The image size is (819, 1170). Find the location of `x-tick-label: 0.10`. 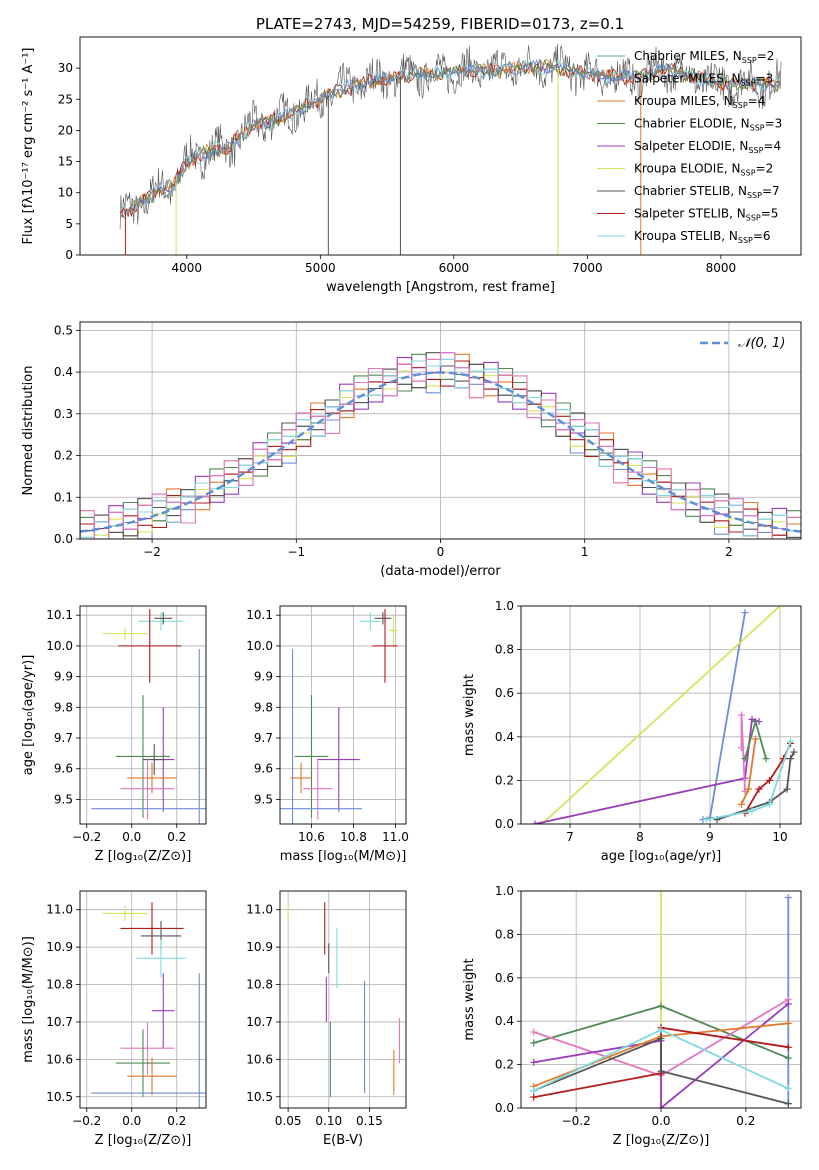

x-tick-label: 0.10 is located at coordinates (328, 1121).